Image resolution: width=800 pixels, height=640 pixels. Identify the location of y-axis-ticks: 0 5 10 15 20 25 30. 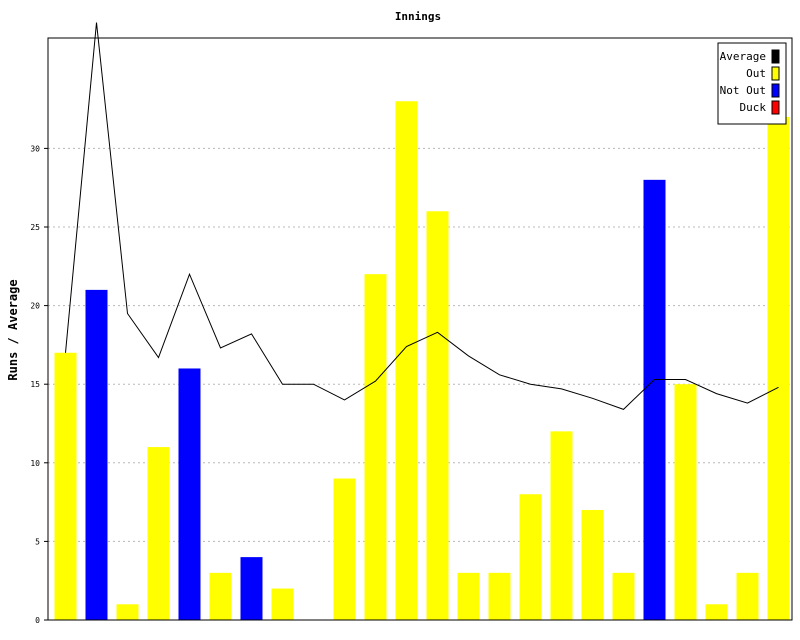
(39, 384).